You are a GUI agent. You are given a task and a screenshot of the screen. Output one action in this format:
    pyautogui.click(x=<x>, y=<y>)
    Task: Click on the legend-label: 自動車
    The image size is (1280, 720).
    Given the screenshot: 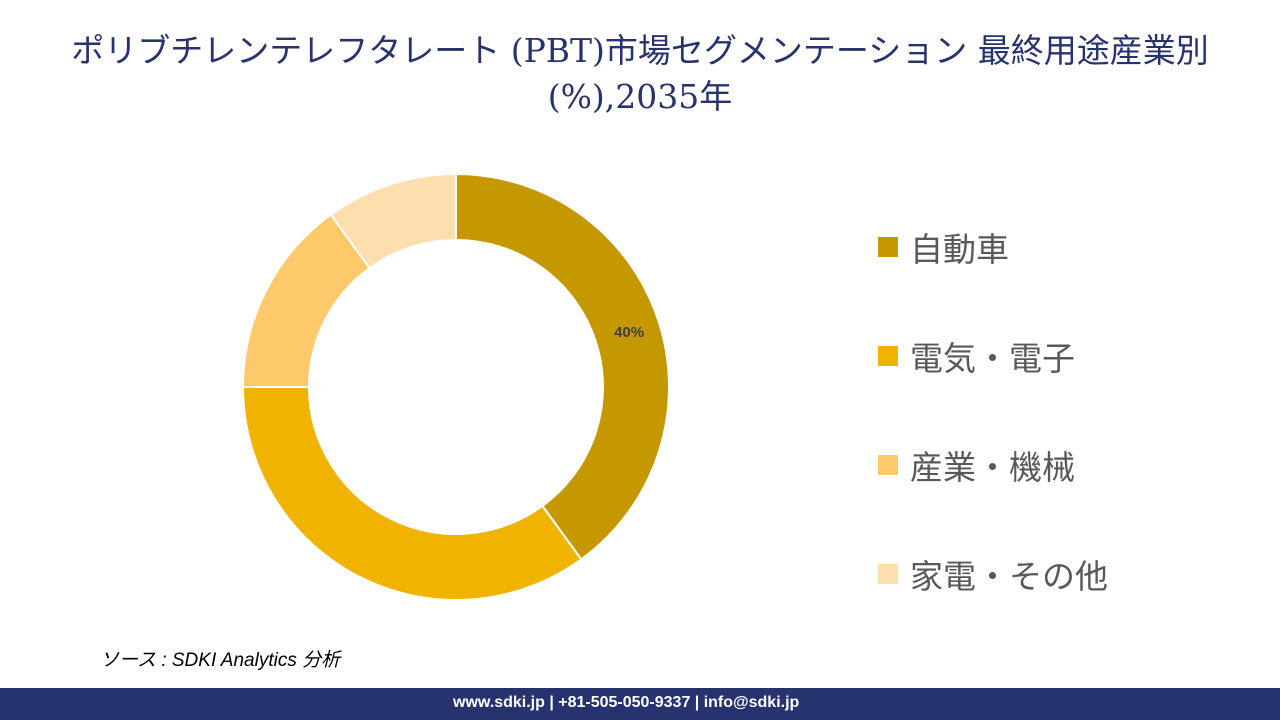 What is the action you would take?
    pyautogui.click(x=959, y=249)
    